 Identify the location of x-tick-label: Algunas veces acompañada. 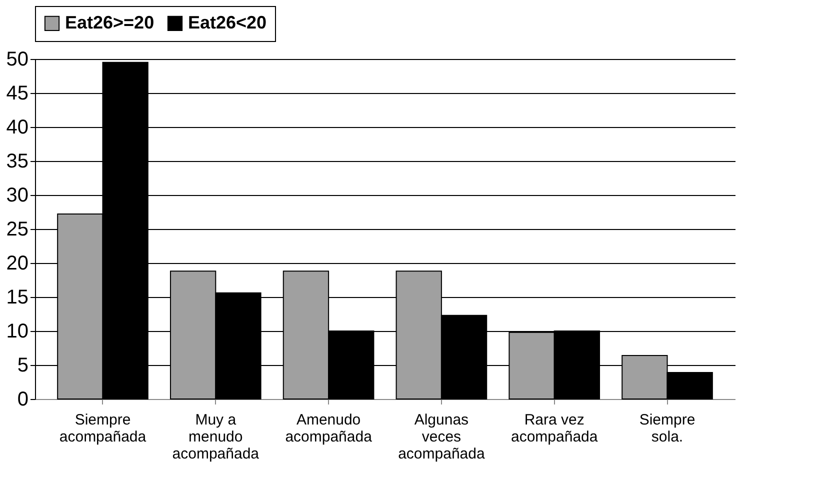
(442, 437).